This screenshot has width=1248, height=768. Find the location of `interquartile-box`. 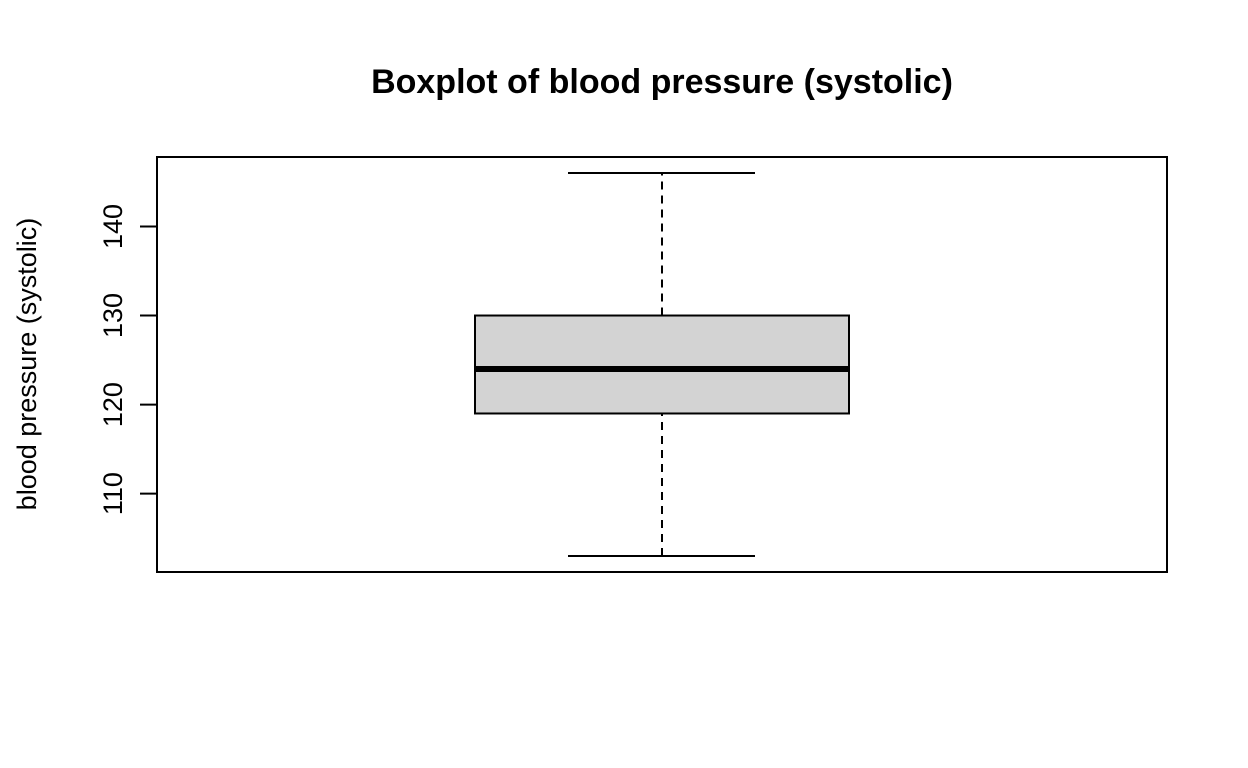

interquartile-box is located at coordinates (662, 364).